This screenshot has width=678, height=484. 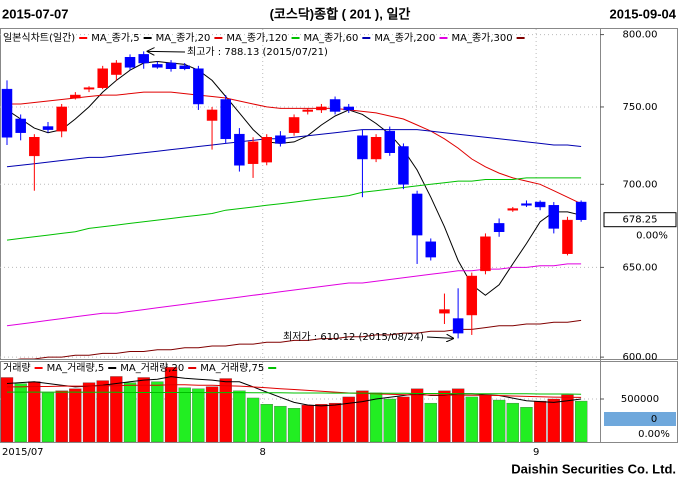 What do you see at coordinates (481, 38) in the screenshot?
I see `legend-label: MA_종가,300` at bounding box center [481, 38].